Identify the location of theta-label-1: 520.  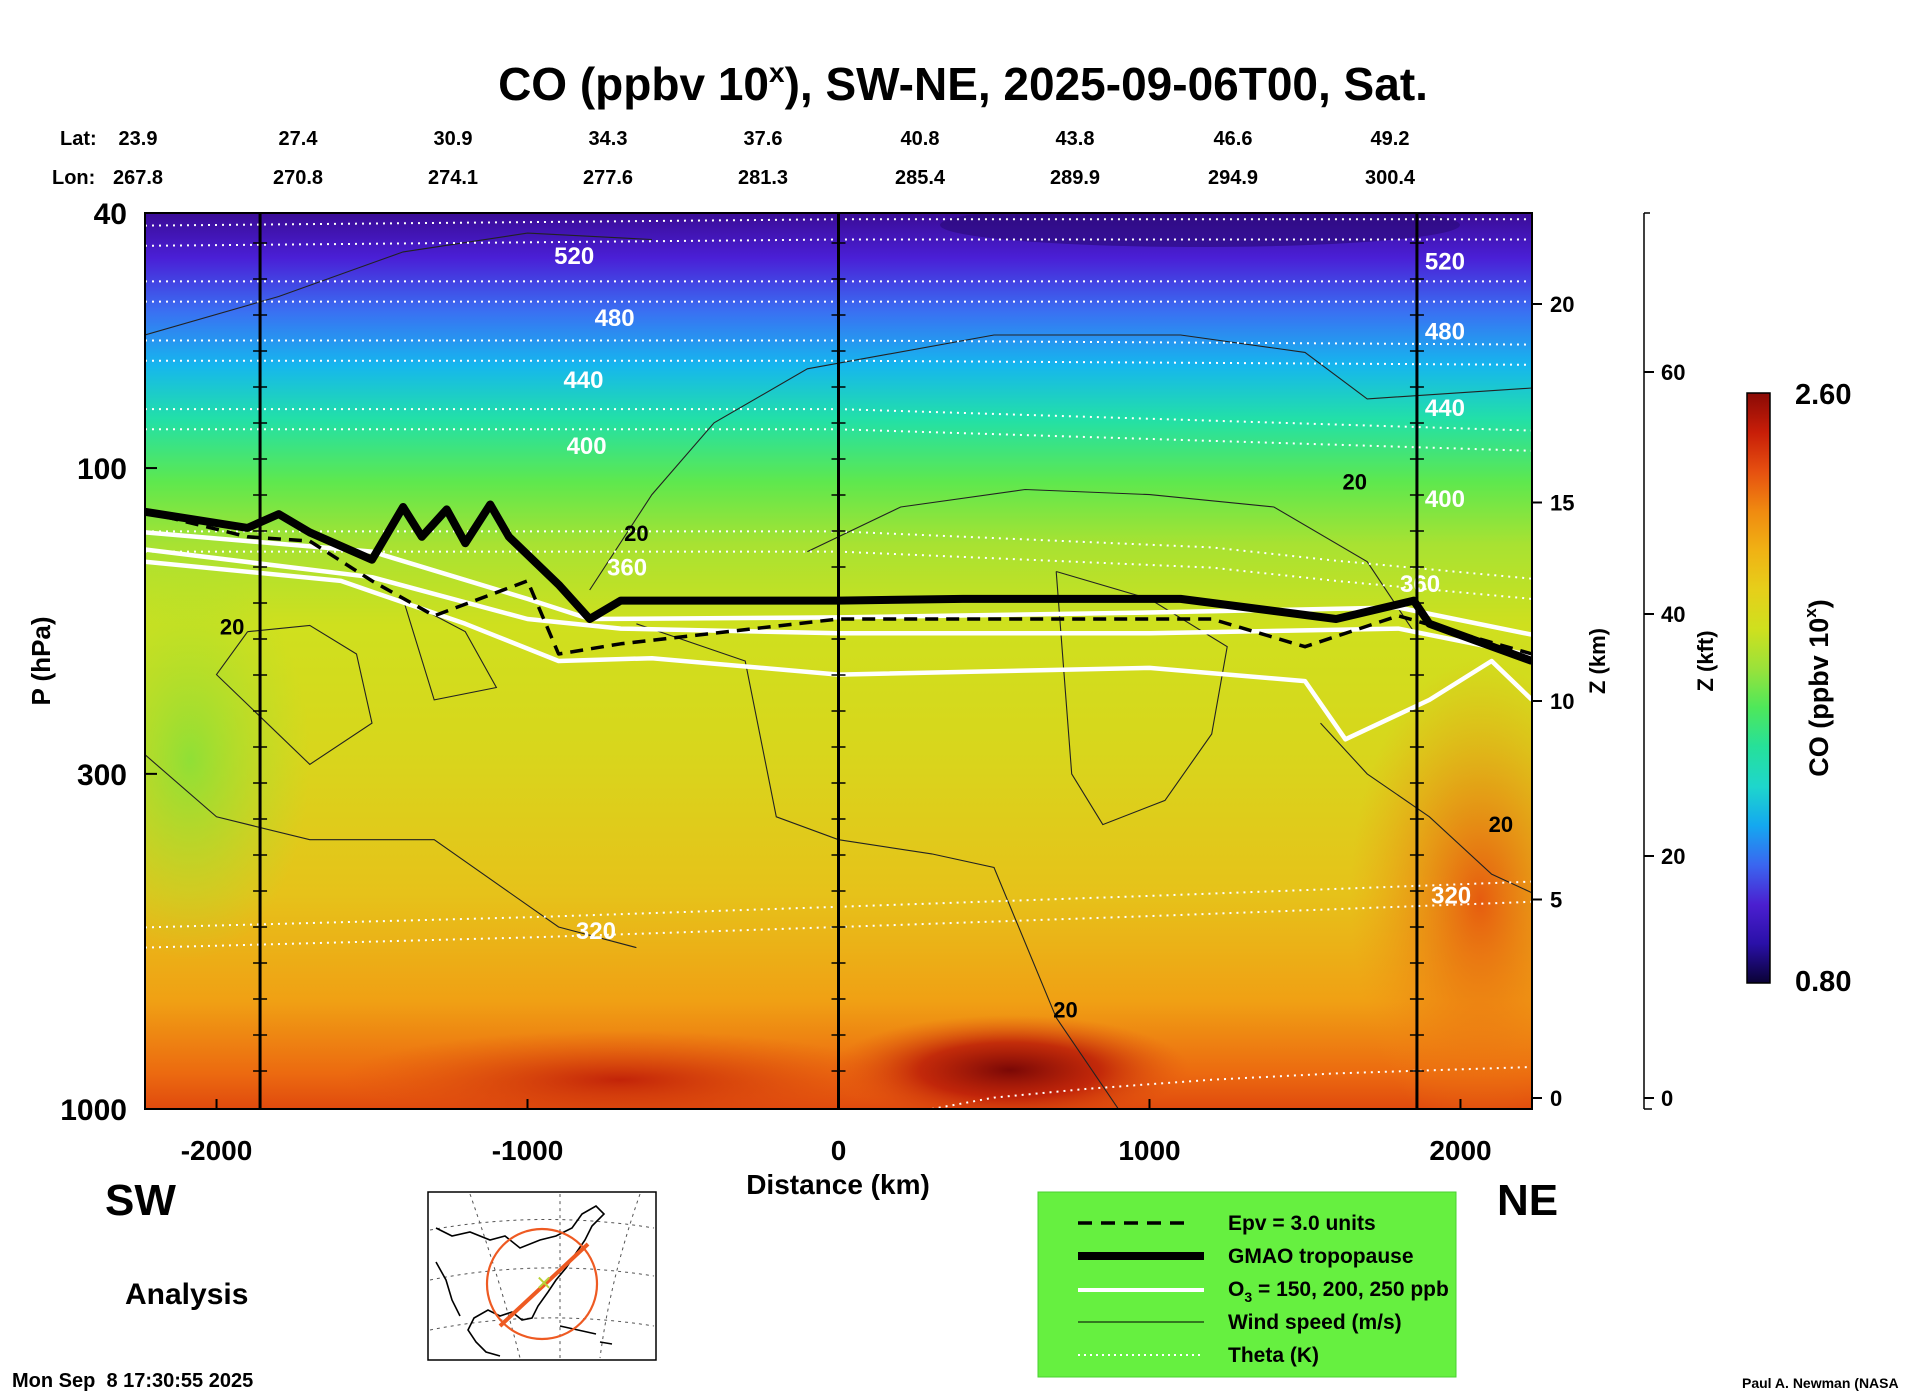
(1445, 261).